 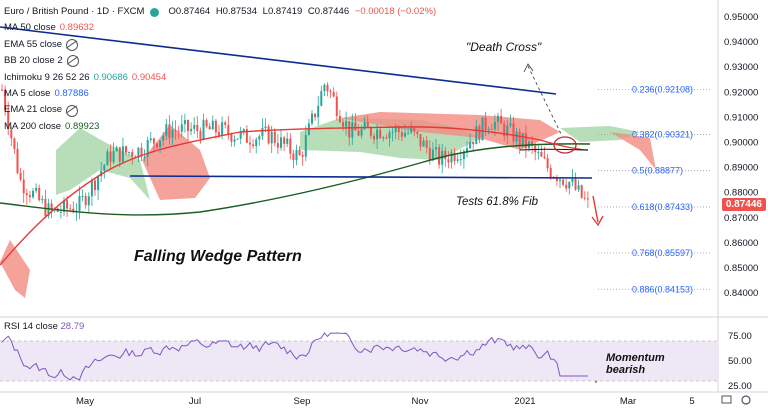 I want to click on indicator-label: EMA 21 close, so click(x=33, y=110).